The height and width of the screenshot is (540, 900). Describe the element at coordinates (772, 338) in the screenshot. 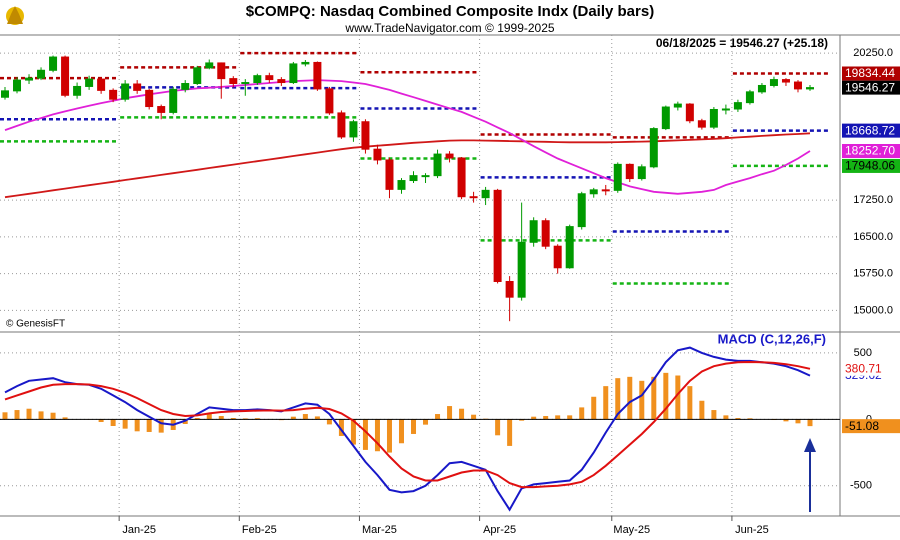

I see `macd-title: MACD (C,12,26,F)` at that location.